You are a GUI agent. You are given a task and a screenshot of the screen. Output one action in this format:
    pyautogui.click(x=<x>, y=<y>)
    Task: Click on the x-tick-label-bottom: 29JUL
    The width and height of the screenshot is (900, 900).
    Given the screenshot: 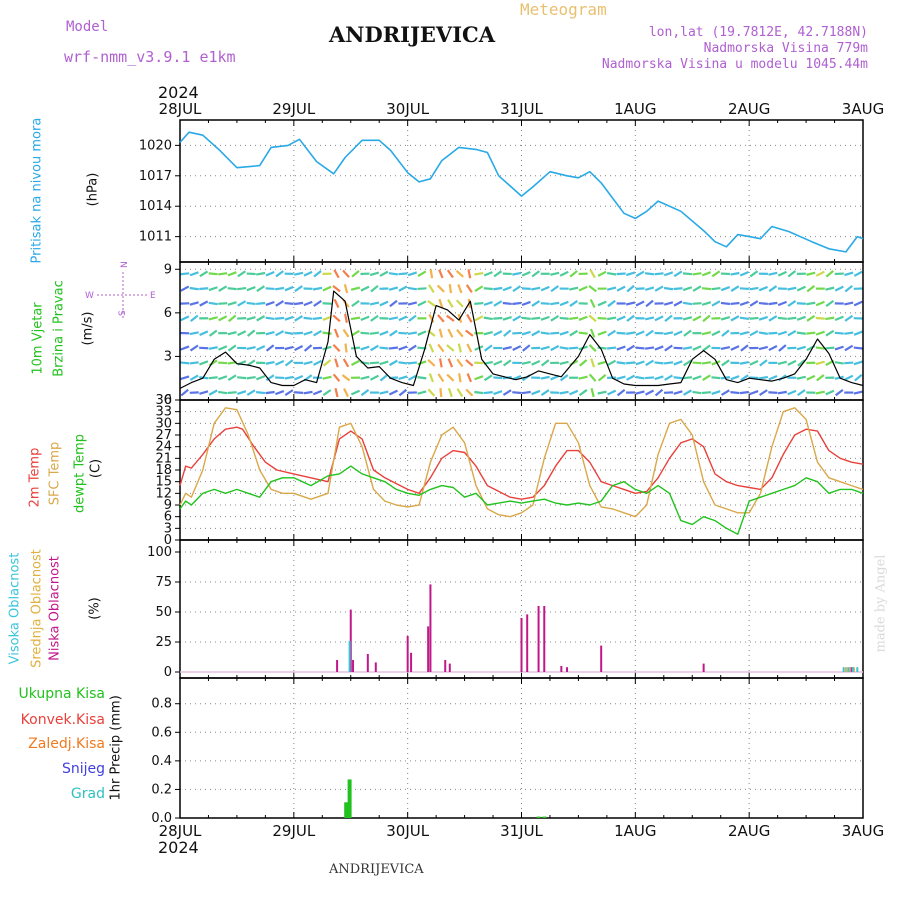 What is the action you would take?
    pyautogui.click(x=293, y=831)
    